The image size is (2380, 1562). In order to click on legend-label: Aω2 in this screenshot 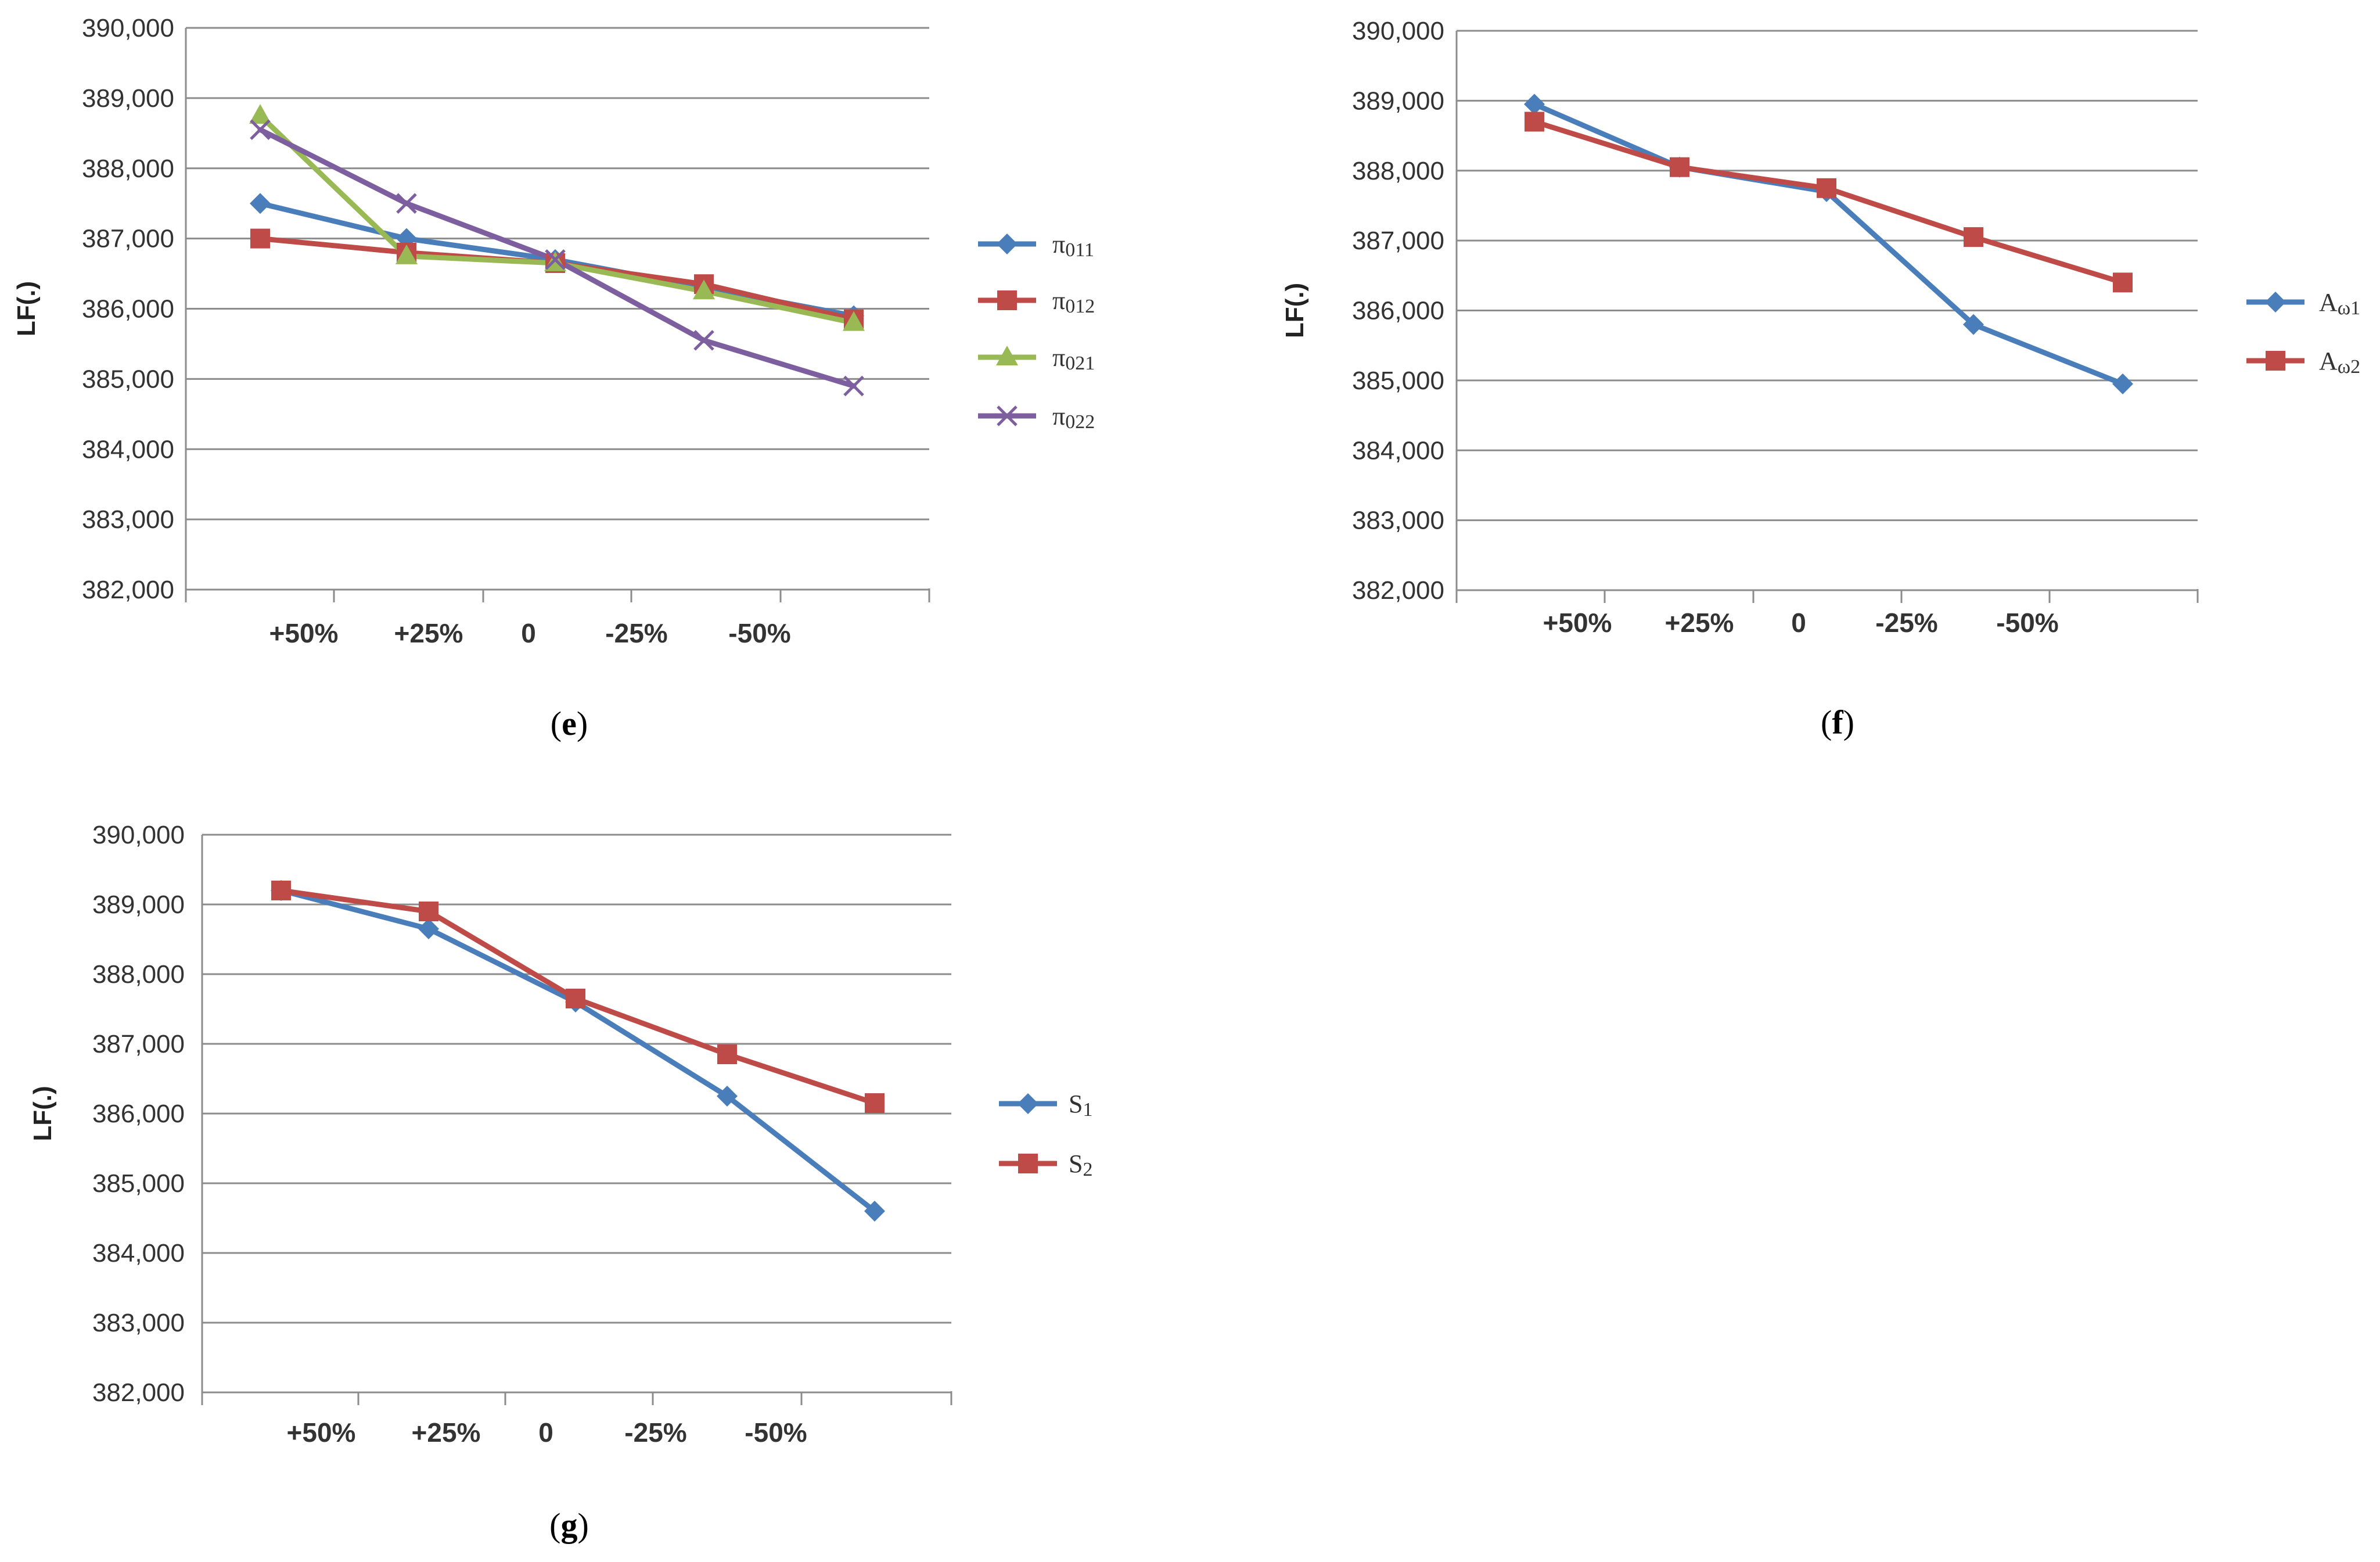, I will do `click(2339, 363)`.